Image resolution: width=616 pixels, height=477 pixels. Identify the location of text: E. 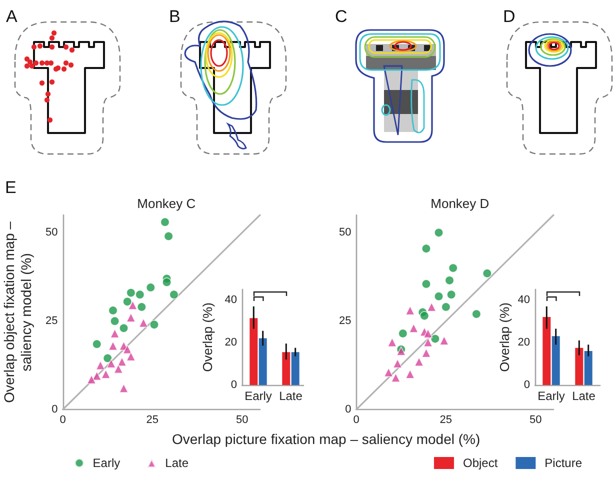
(10, 187).